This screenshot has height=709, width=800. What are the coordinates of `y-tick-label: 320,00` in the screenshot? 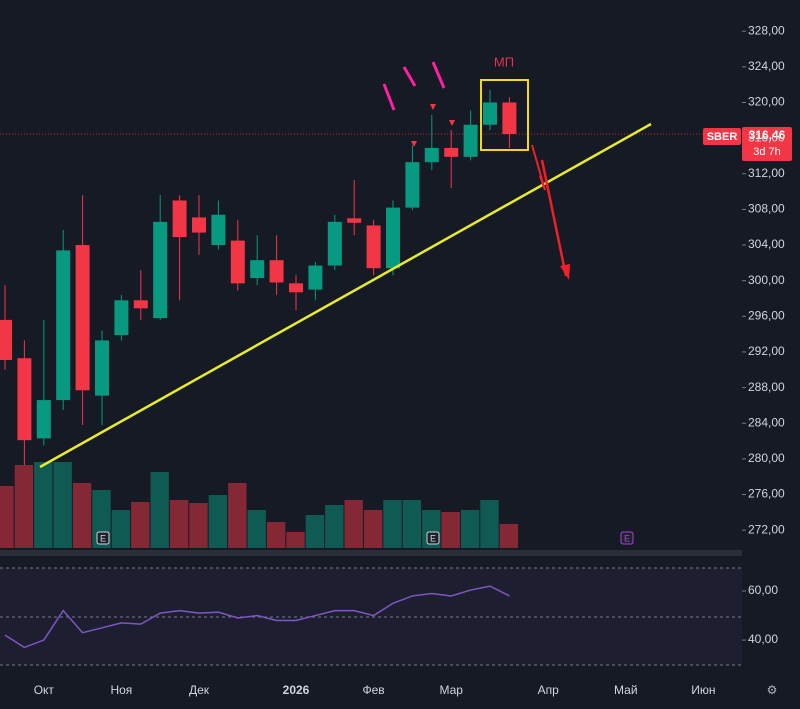 It's located at (766, 102).